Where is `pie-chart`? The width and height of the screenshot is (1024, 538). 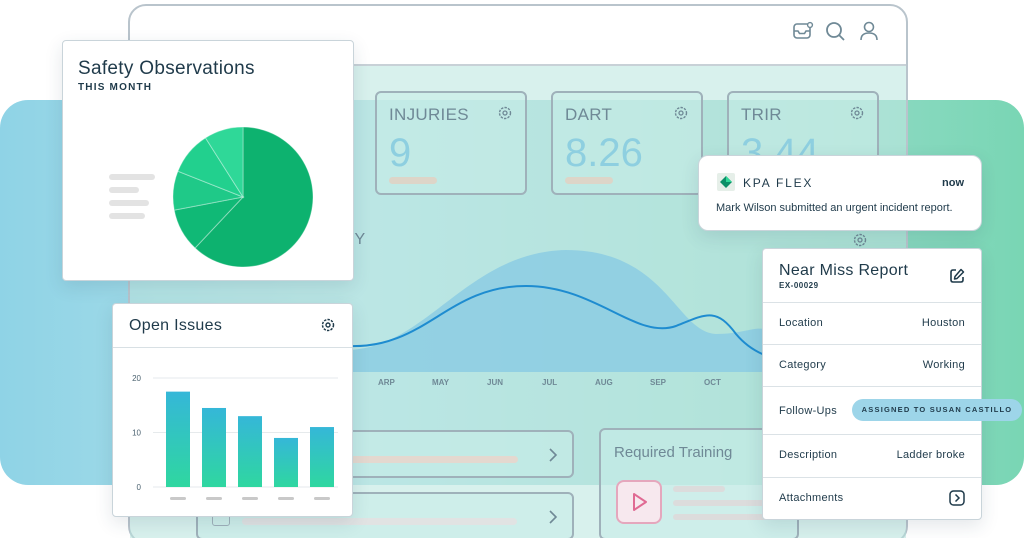
pie-chart is located at coordinates (243, 197).